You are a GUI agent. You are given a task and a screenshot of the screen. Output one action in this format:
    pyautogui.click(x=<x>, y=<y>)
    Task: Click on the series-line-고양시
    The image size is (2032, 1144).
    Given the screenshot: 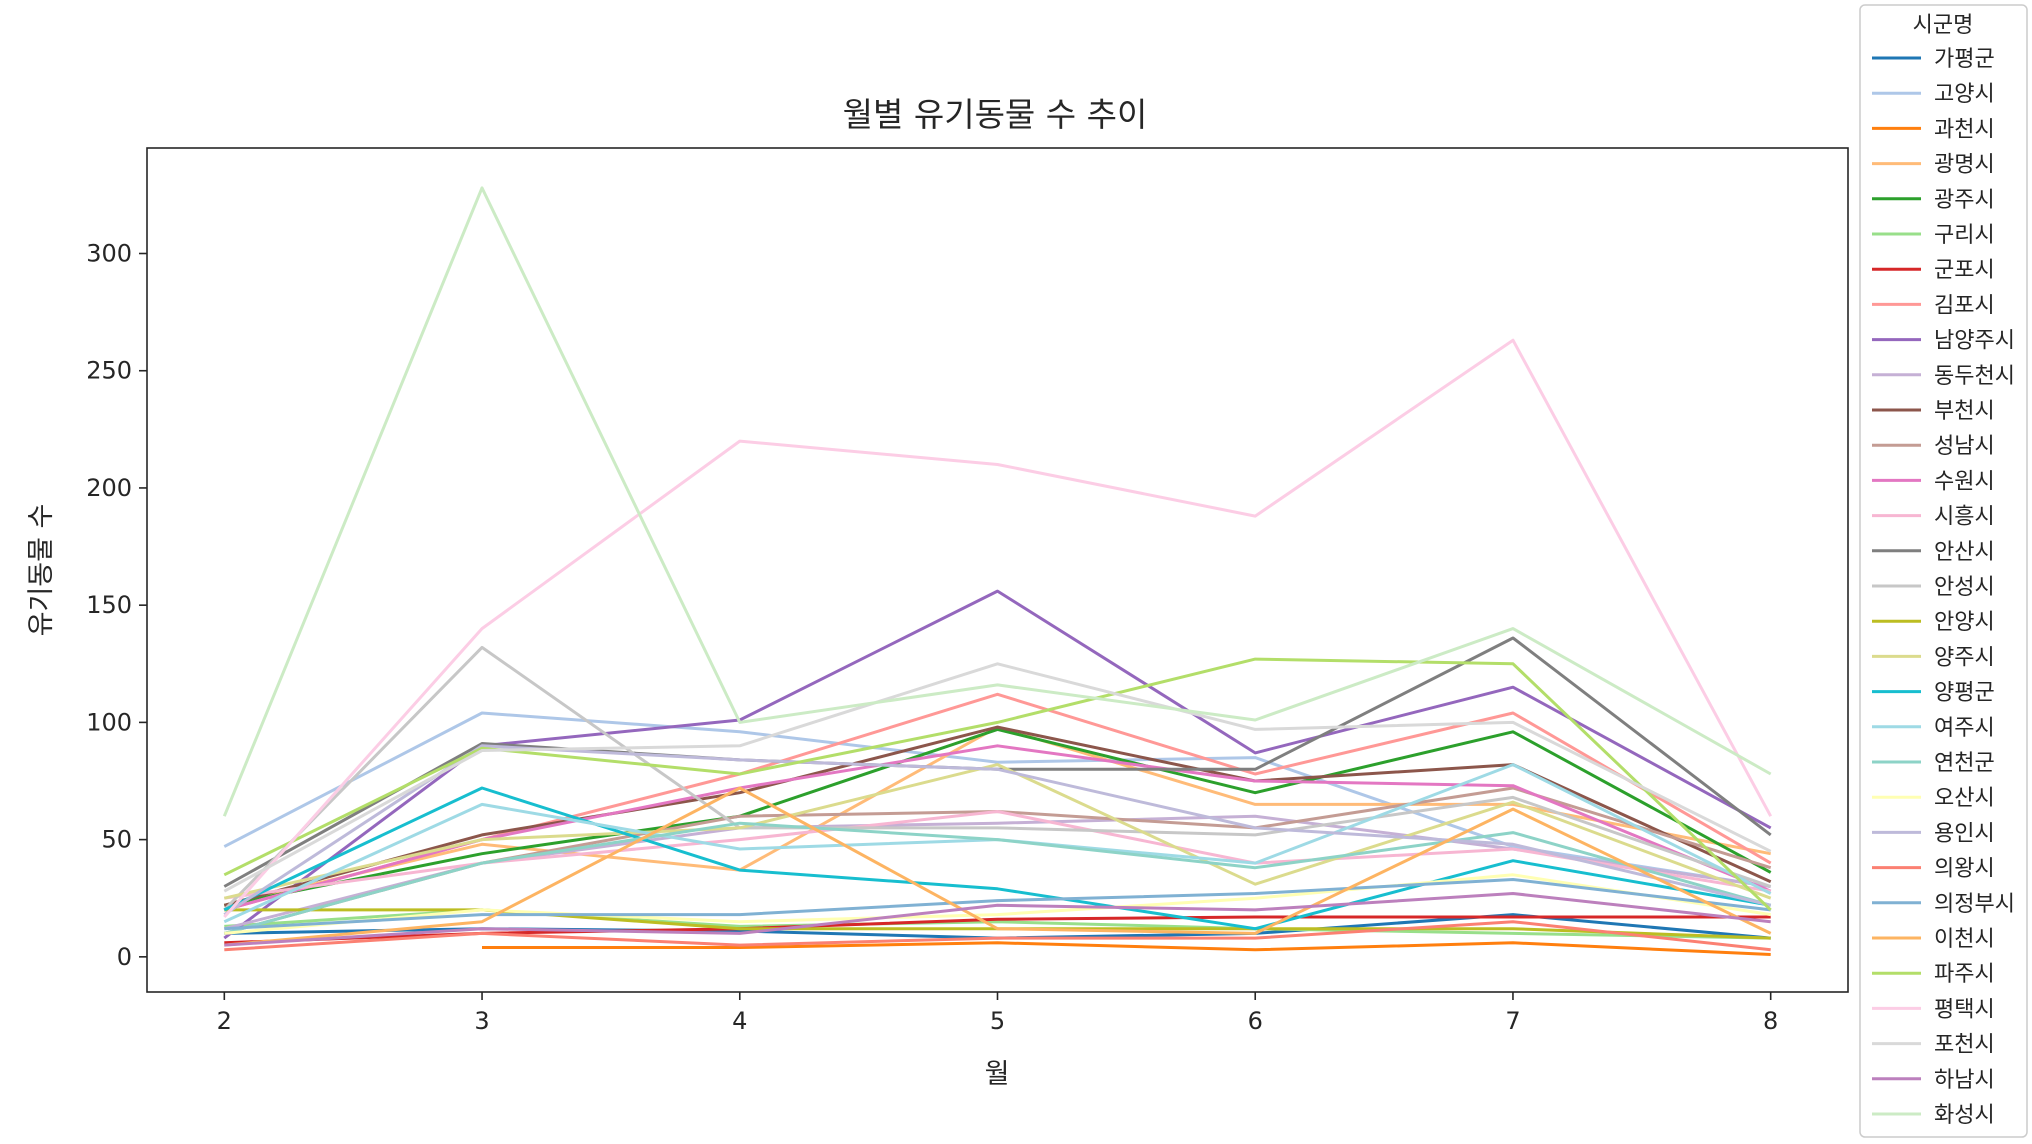 What is the action you would take?
    pyautogui.click(x=997, y=799)
    